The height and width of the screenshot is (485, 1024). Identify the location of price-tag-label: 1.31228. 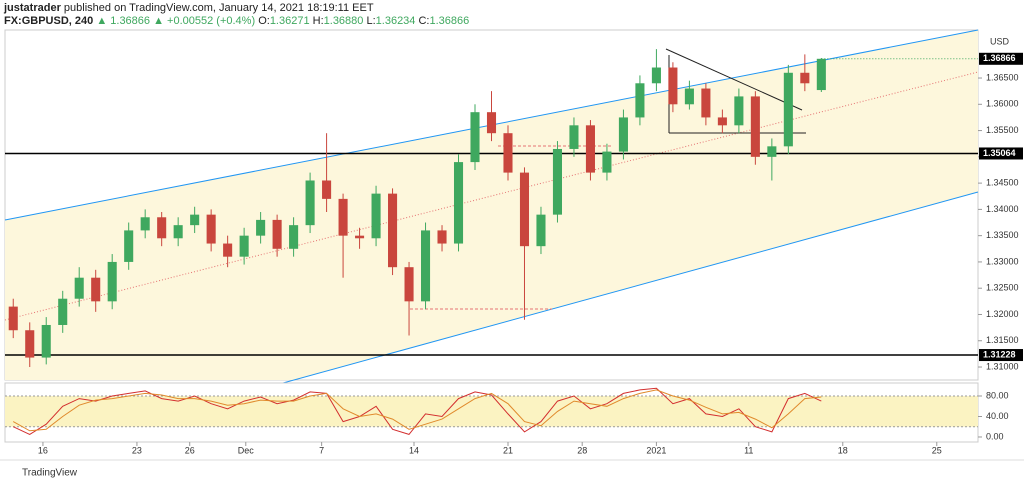
(999, 354).